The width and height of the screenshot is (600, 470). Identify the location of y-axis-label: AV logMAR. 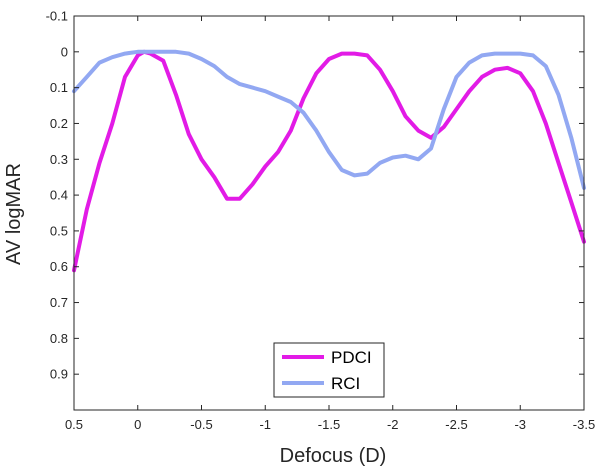
(14, 214).